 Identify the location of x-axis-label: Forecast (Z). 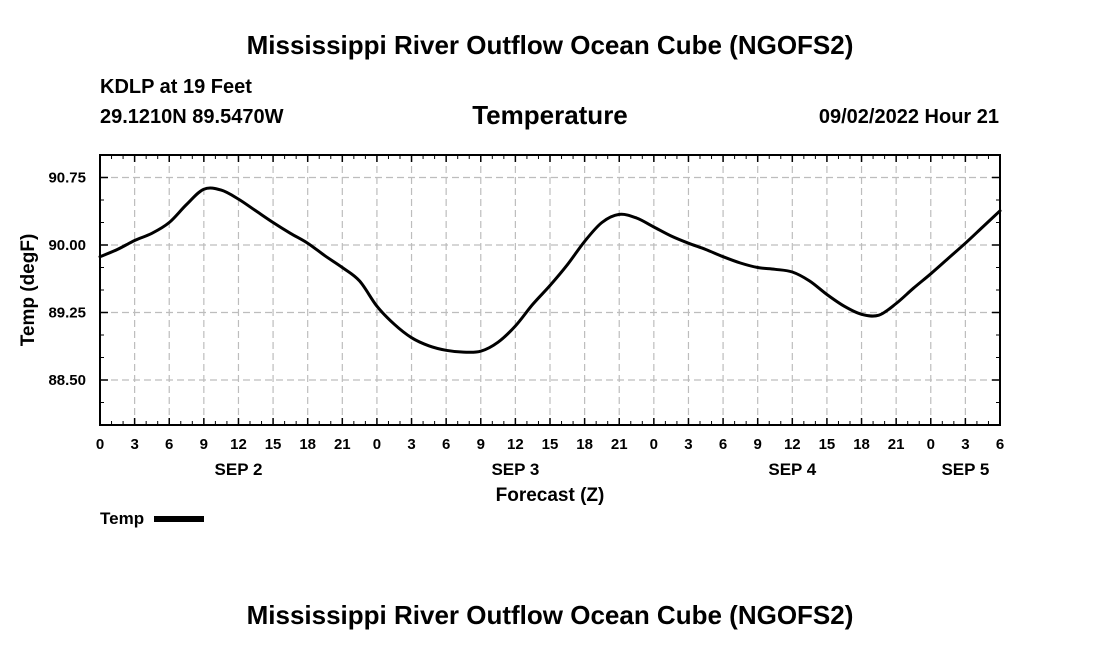
(550, 495).